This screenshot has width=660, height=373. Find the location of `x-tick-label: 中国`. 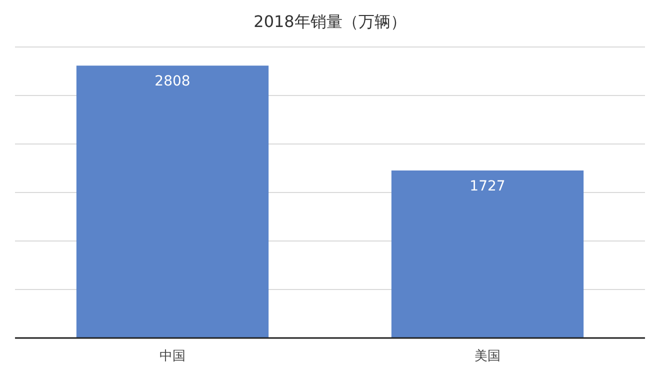

x-tick-label: 中国 is located at coordinates (173, 356).